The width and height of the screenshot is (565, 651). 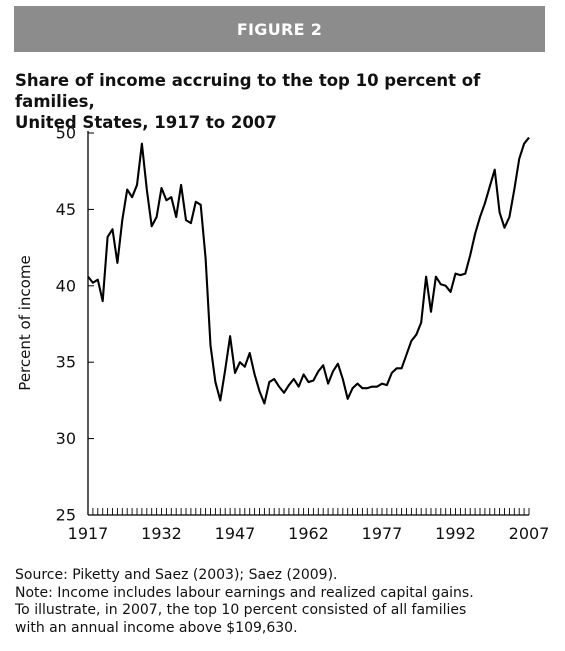 What do you see at coordinates (66, 285) in the screenshot?
I see `y-tick-label: 40` at bounding box center [66, 285].